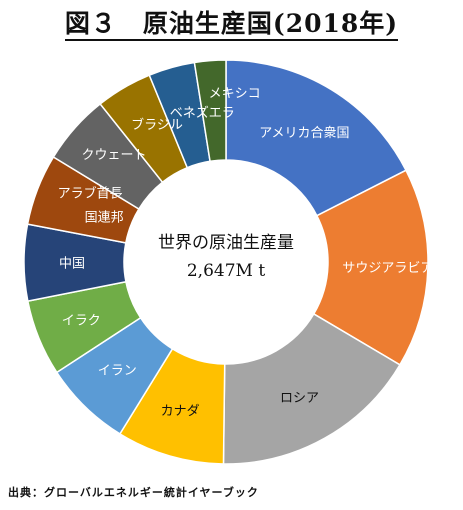  Describe the element at coordinates (117, 370) in the screenshot. I see `slice-label-5: イラン` at that location.